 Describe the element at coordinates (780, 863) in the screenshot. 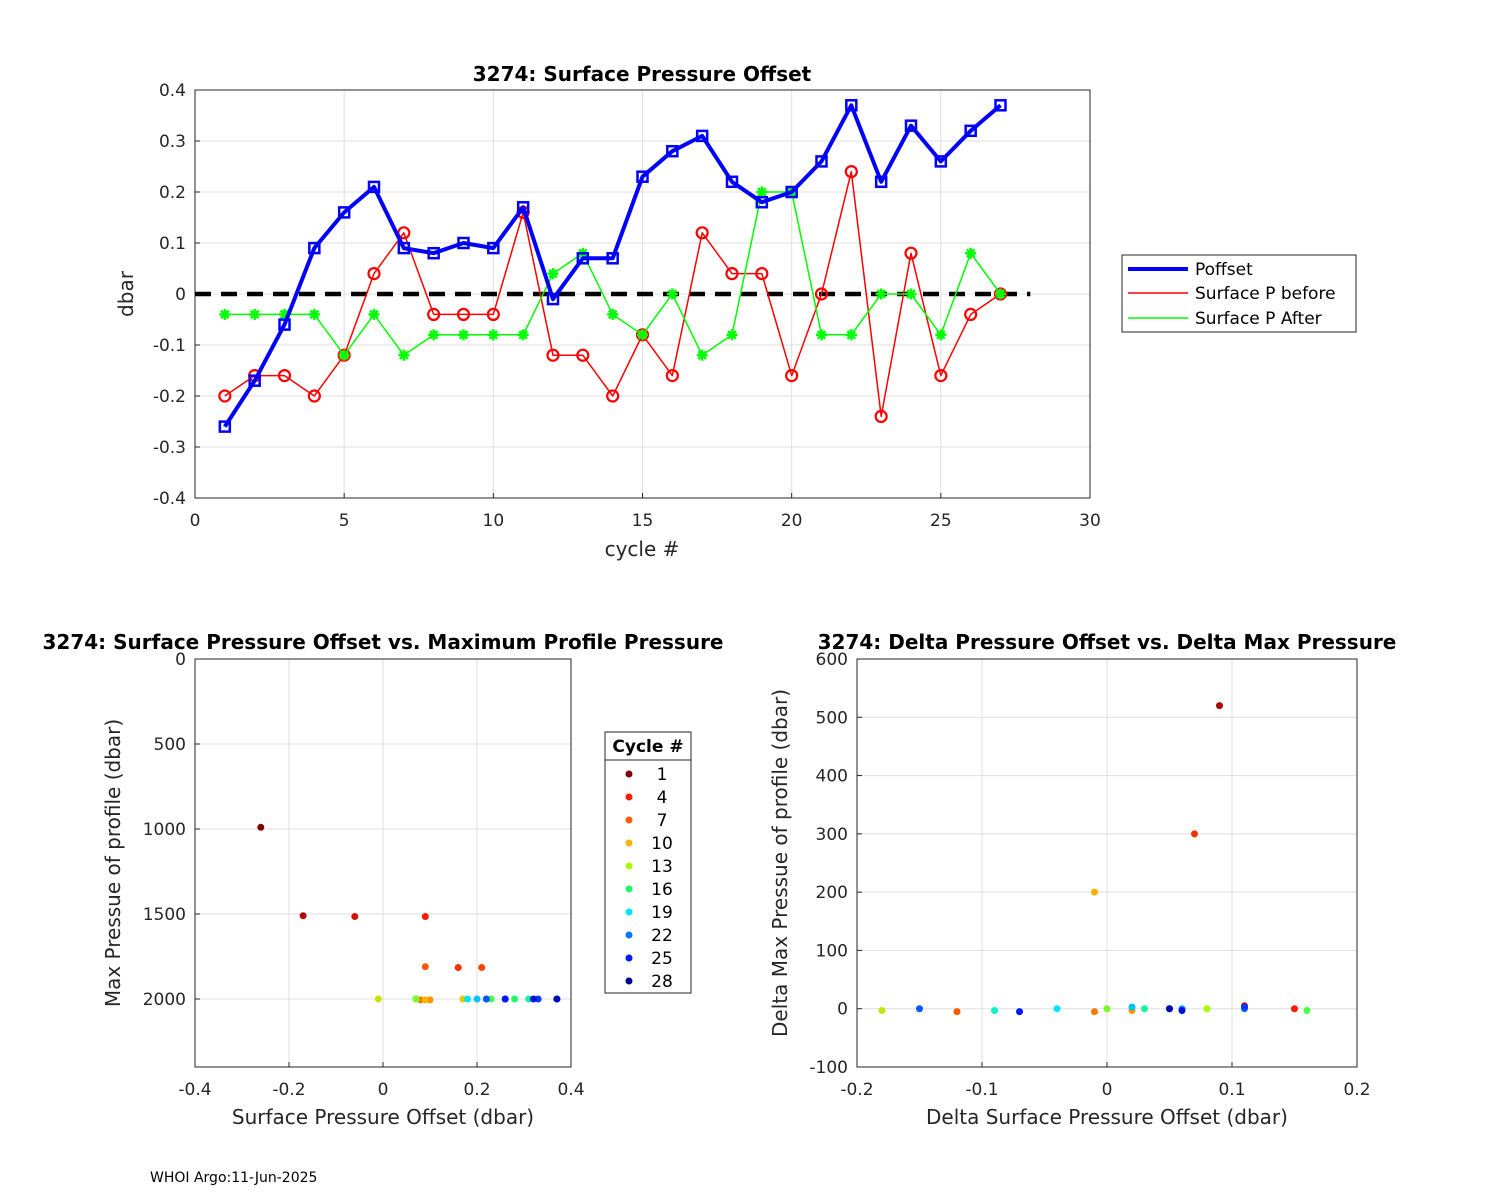

I see `br-y-axis-label: Delta Max Pressue of profile (dbar)` at that location.